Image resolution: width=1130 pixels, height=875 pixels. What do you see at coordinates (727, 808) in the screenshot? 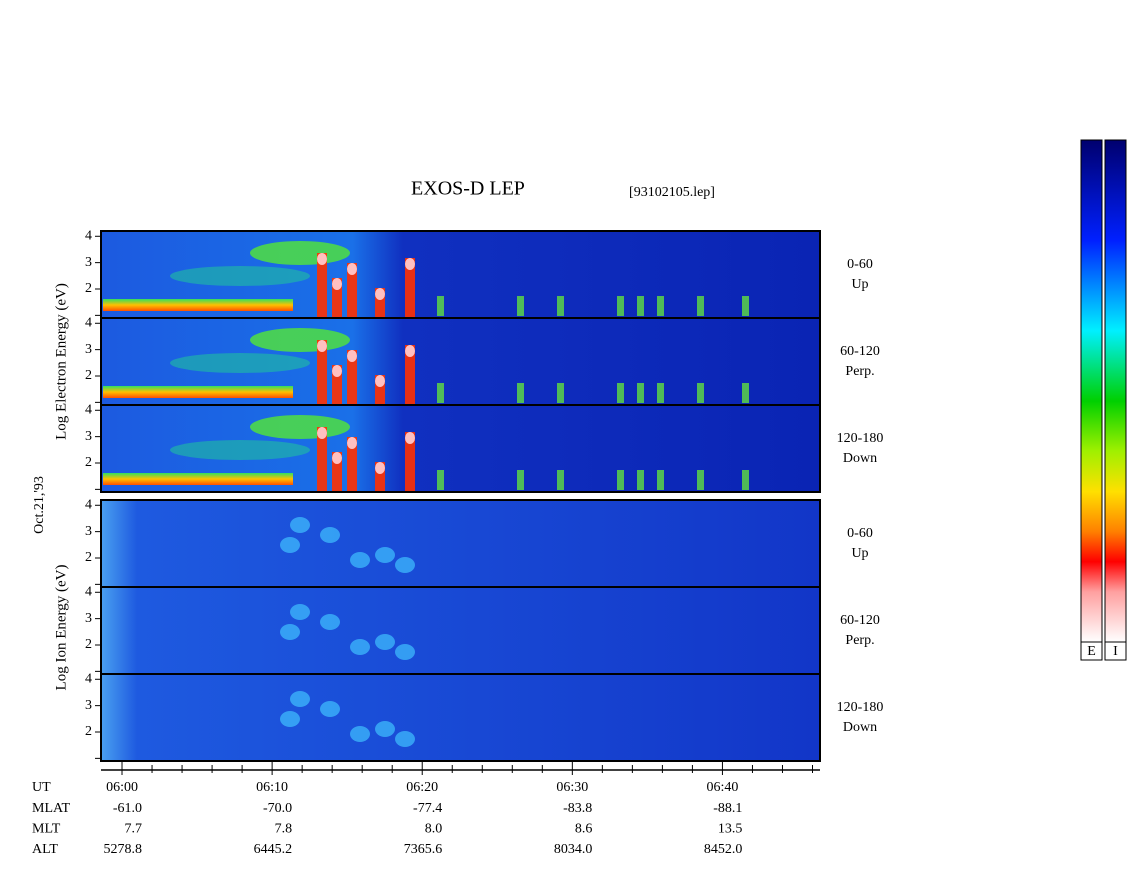
I see `table-cell: -88.1` at bounding box center [727, 808].